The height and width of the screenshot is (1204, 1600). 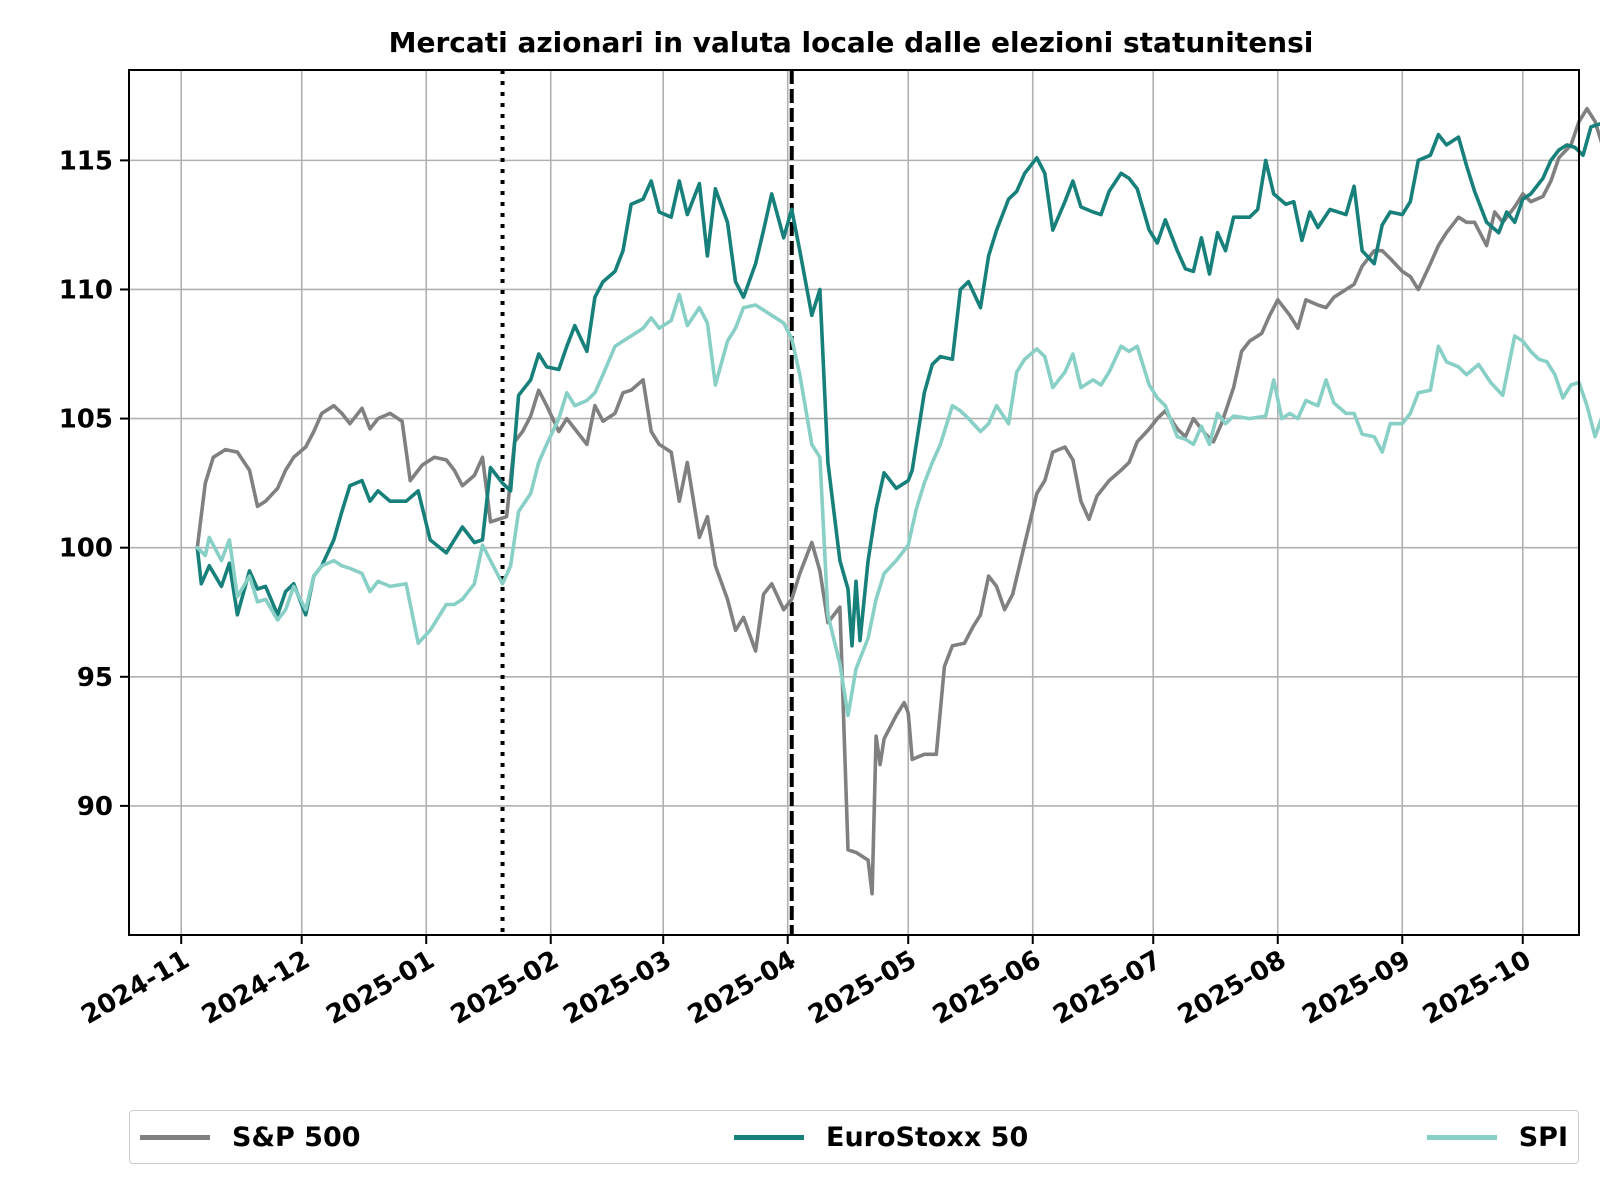 I want to click on x-tick-label: 2025-02, so click(x=505, y=988).